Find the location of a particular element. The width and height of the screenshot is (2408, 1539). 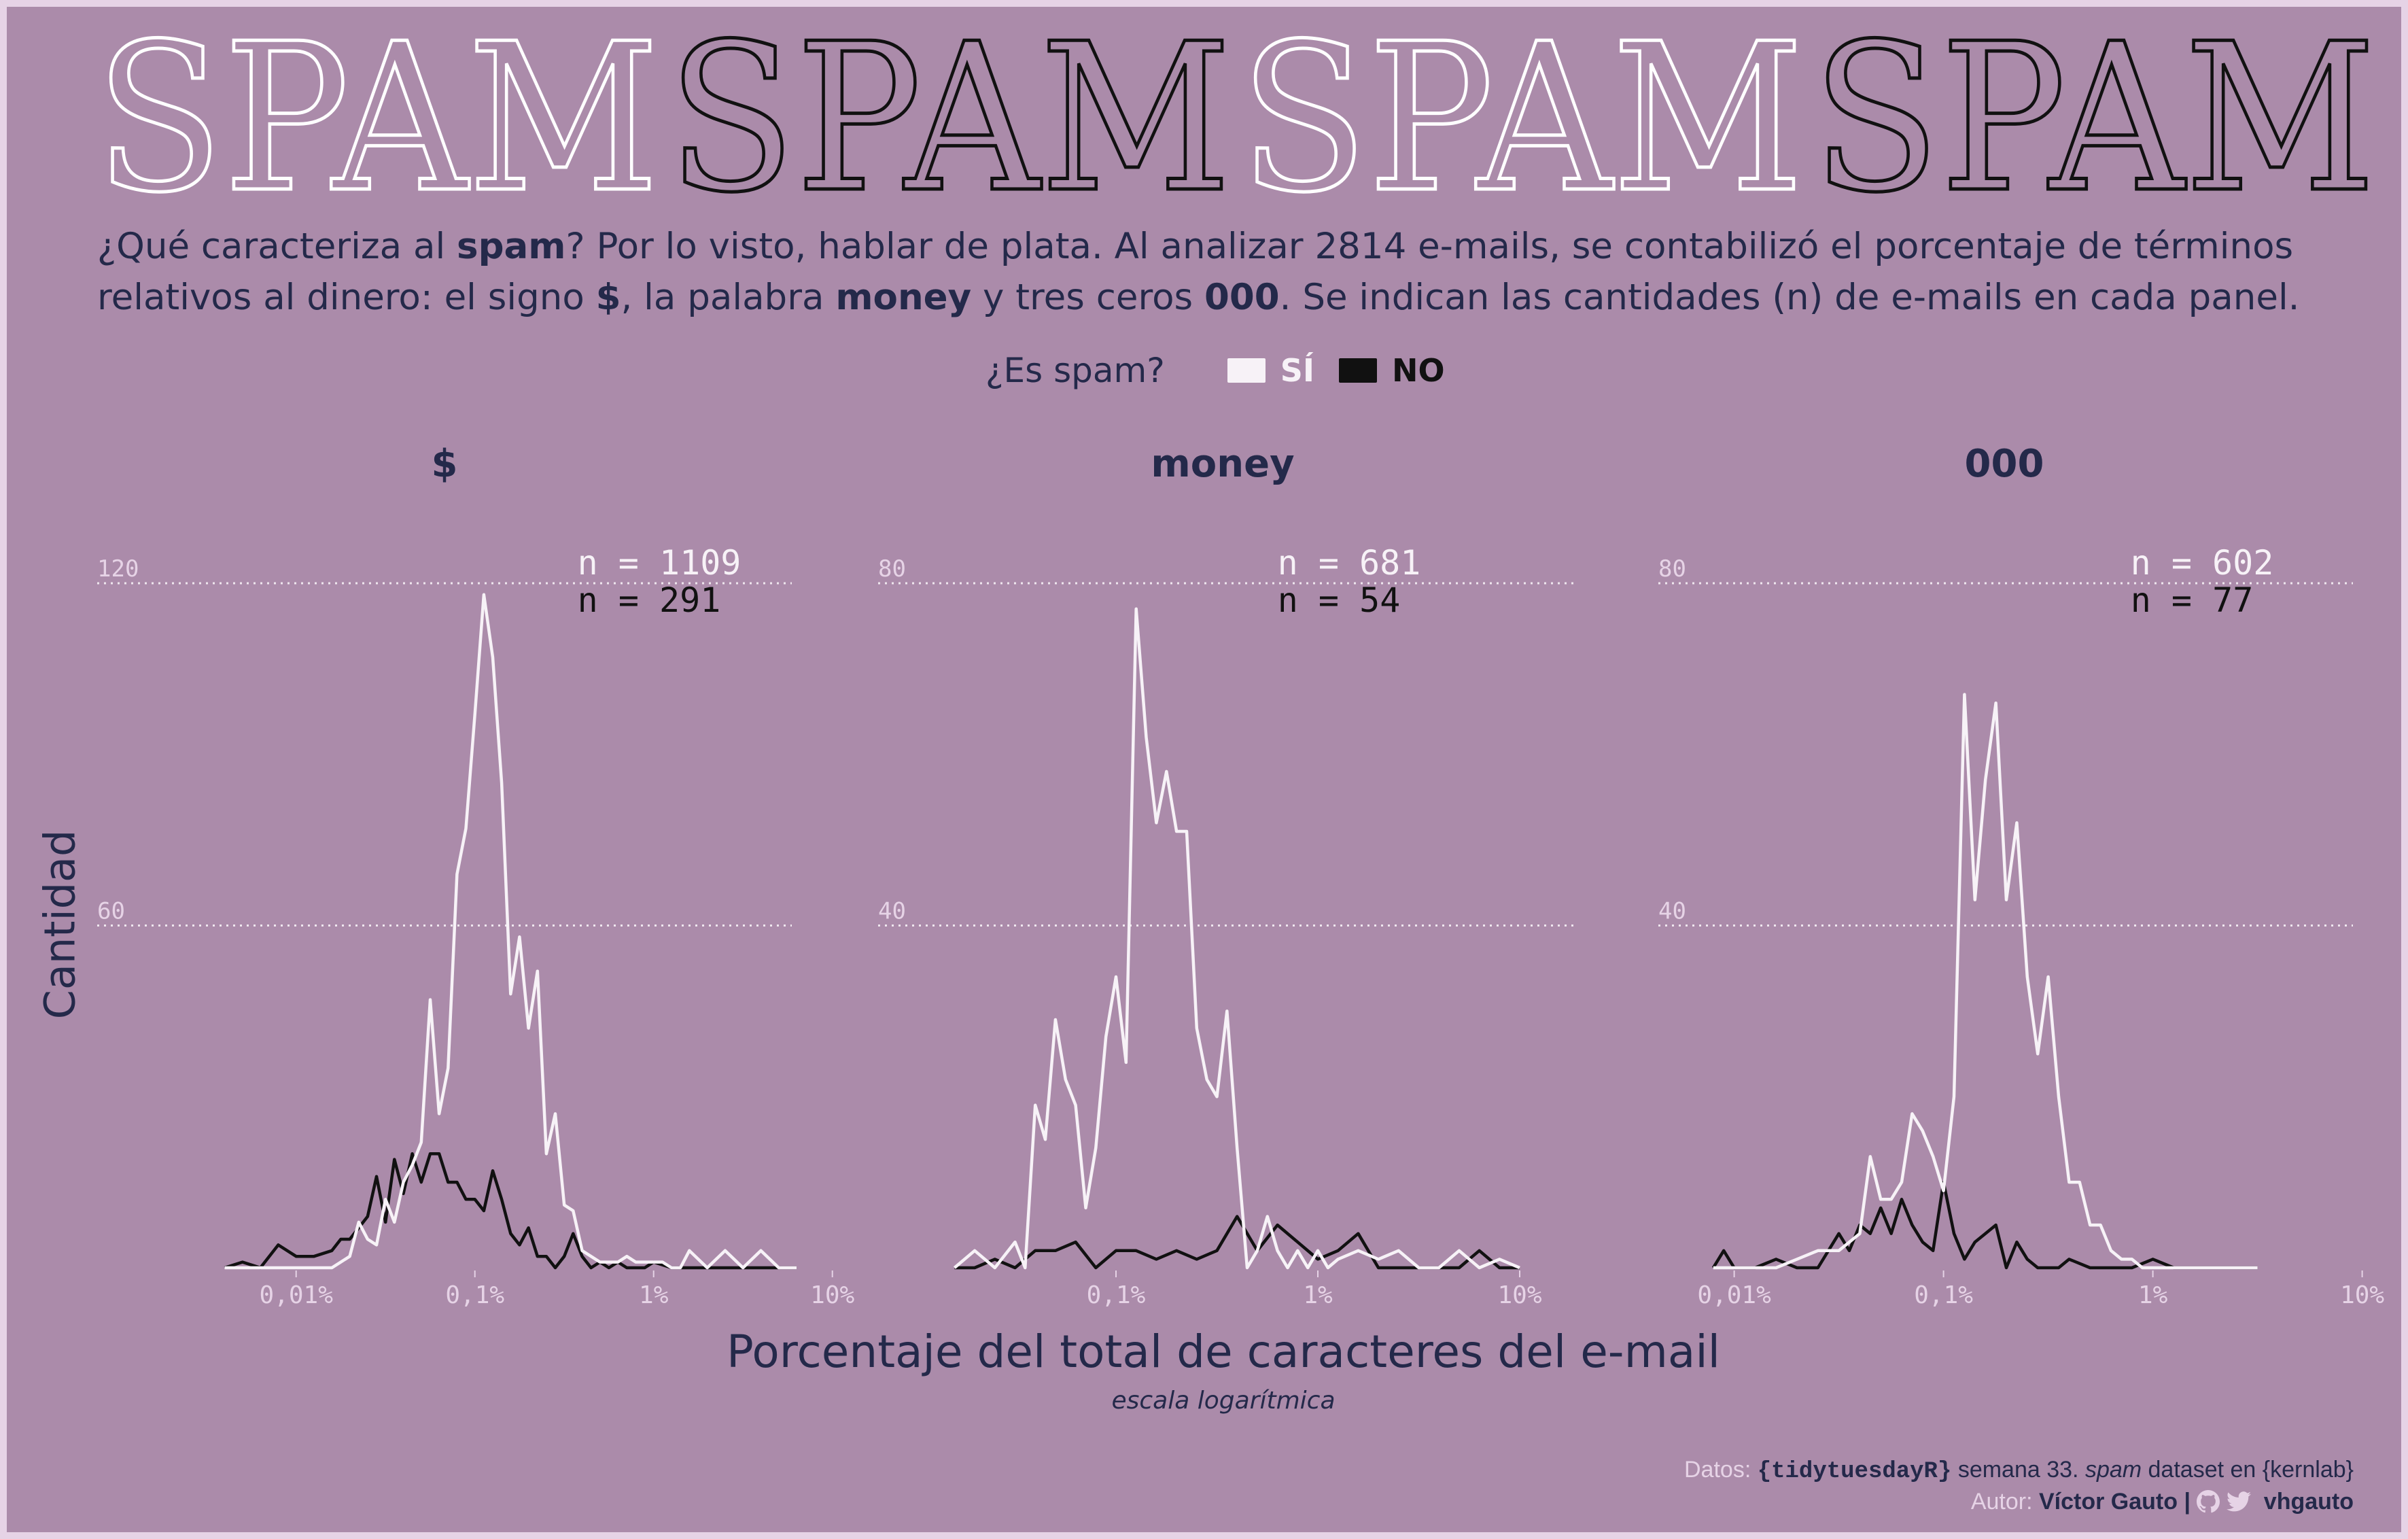

subtitle-bold-000: 000 is located at coordinates (1242, 297).